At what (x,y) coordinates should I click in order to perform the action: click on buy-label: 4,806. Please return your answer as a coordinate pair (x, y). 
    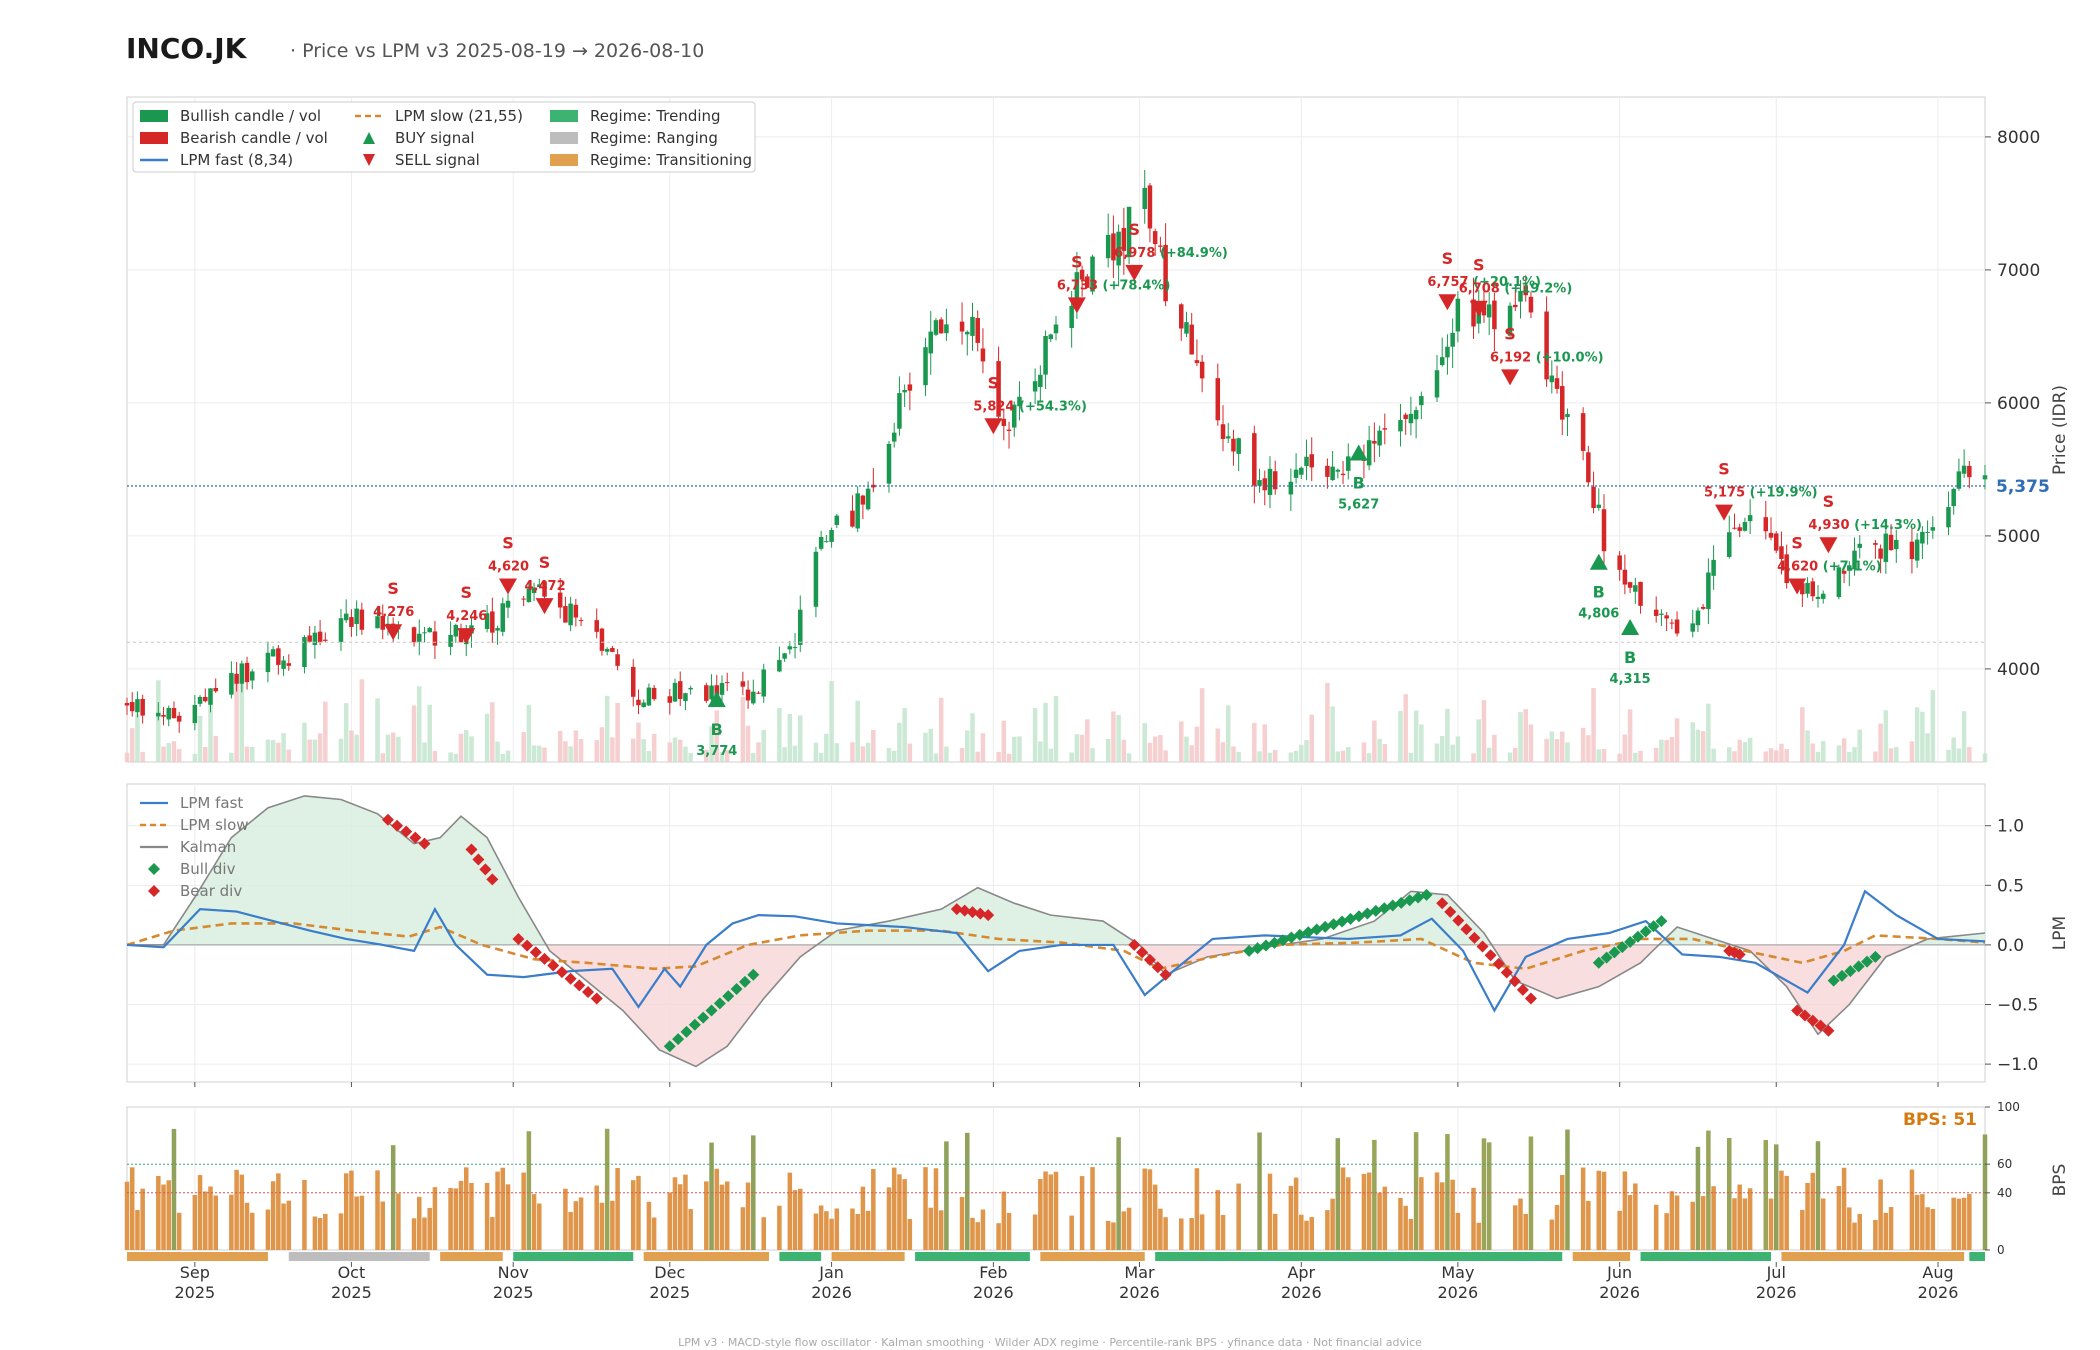
    Looking at the image, I should click on (1598, 614).